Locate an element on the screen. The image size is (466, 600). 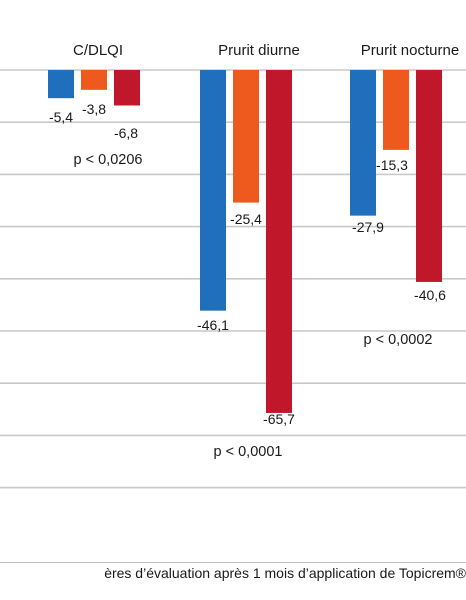
data-label: -40,6 is located at coordinates (430, 295).